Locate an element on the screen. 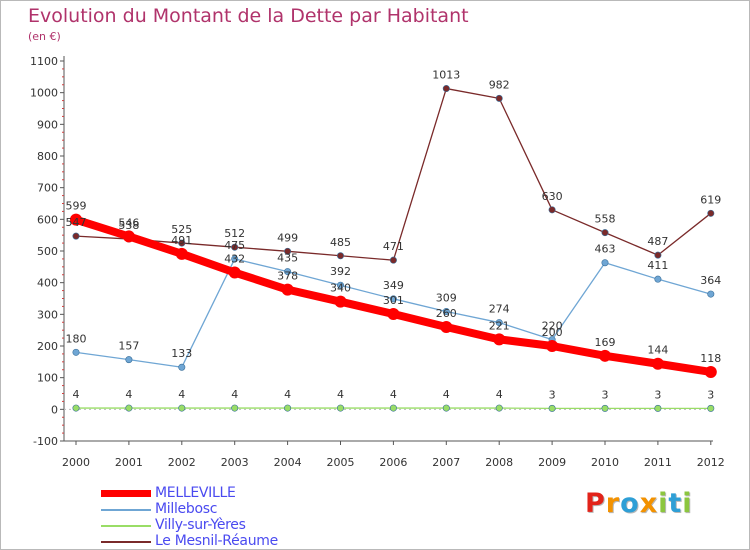 The image size is (750, 550). x-tick-label: 2001 is located at coordinates (129, 462).